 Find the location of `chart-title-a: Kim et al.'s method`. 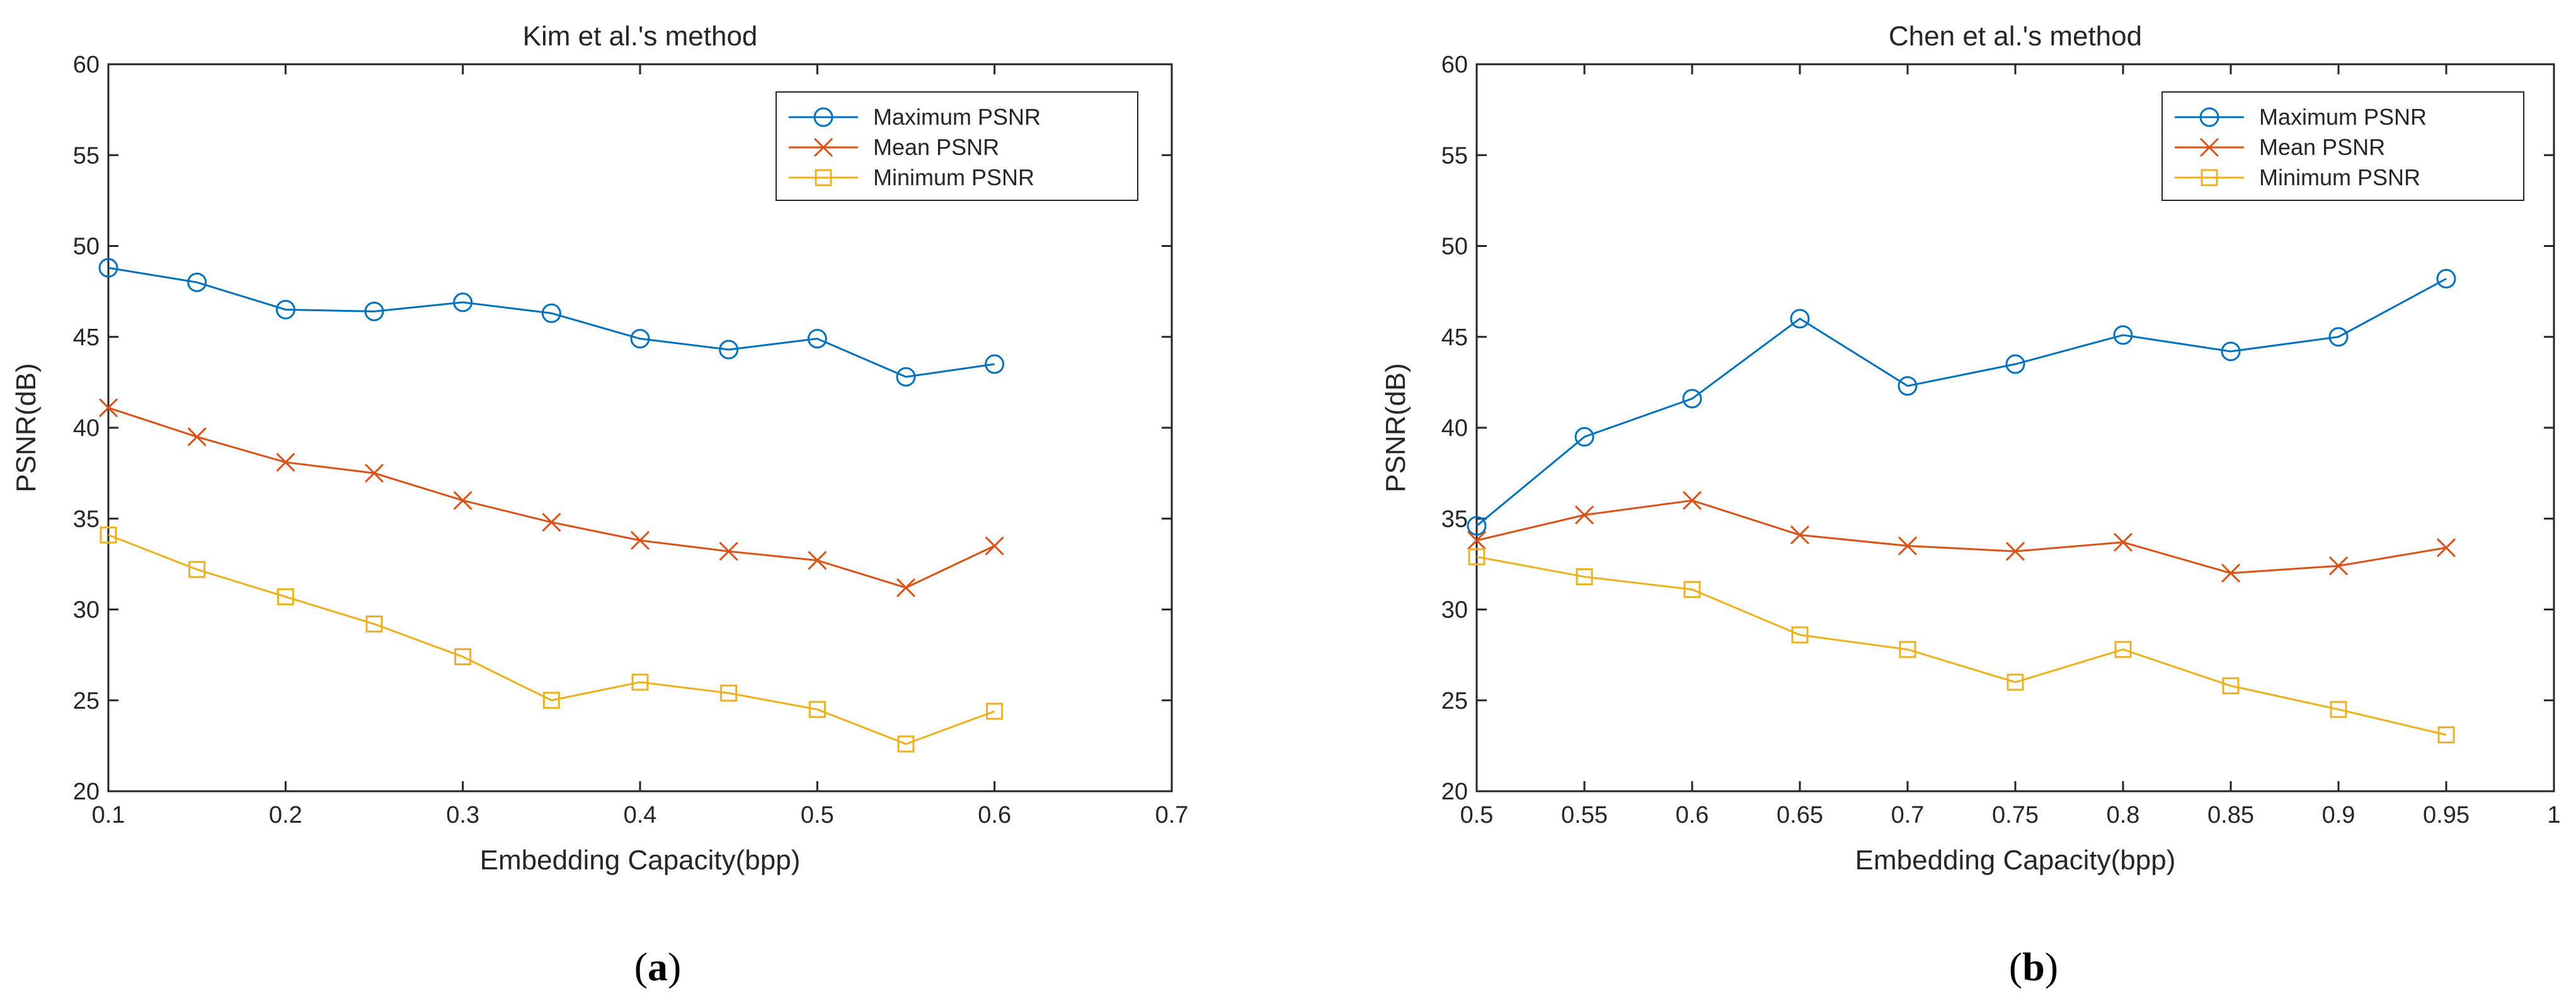

chart-title-a: Kim et al.'s method is located at coordinates (640, 37).